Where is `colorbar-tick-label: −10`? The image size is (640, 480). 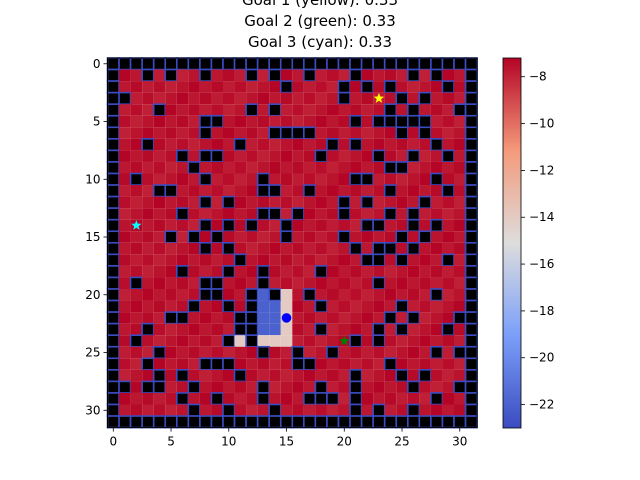
colorbar-tick-label: −10 is located at coordinates (541, 124).